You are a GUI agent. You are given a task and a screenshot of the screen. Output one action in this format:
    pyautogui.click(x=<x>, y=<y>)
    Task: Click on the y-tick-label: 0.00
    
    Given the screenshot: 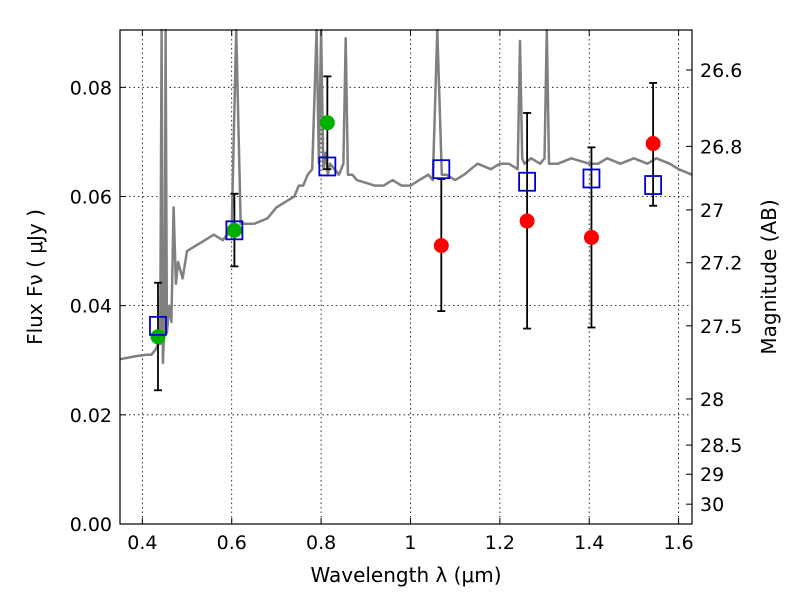 What is the action you would take?
    pyautogui.click(x=91, y=525)
    